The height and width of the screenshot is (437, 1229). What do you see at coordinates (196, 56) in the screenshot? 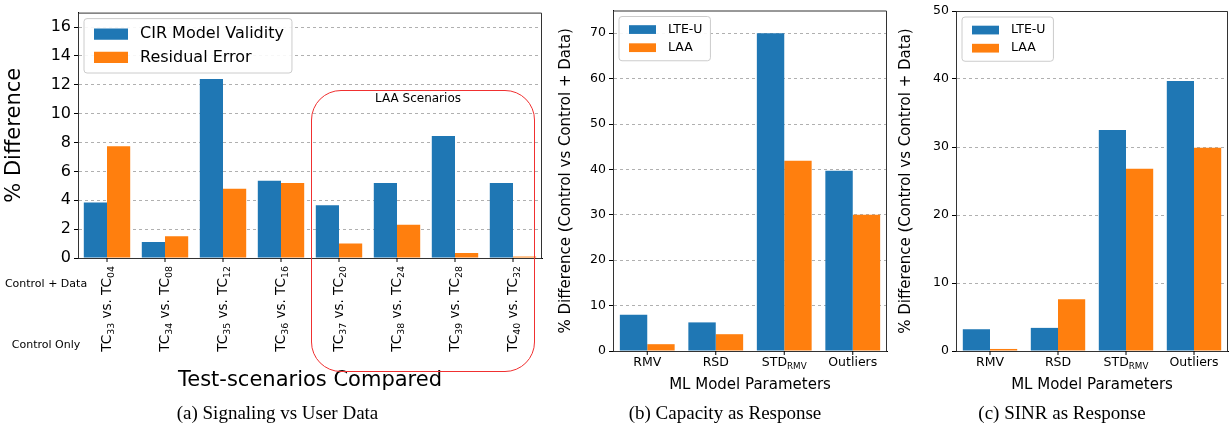
I see `legend-label: Residual Error` at bounding box center [196, 56].